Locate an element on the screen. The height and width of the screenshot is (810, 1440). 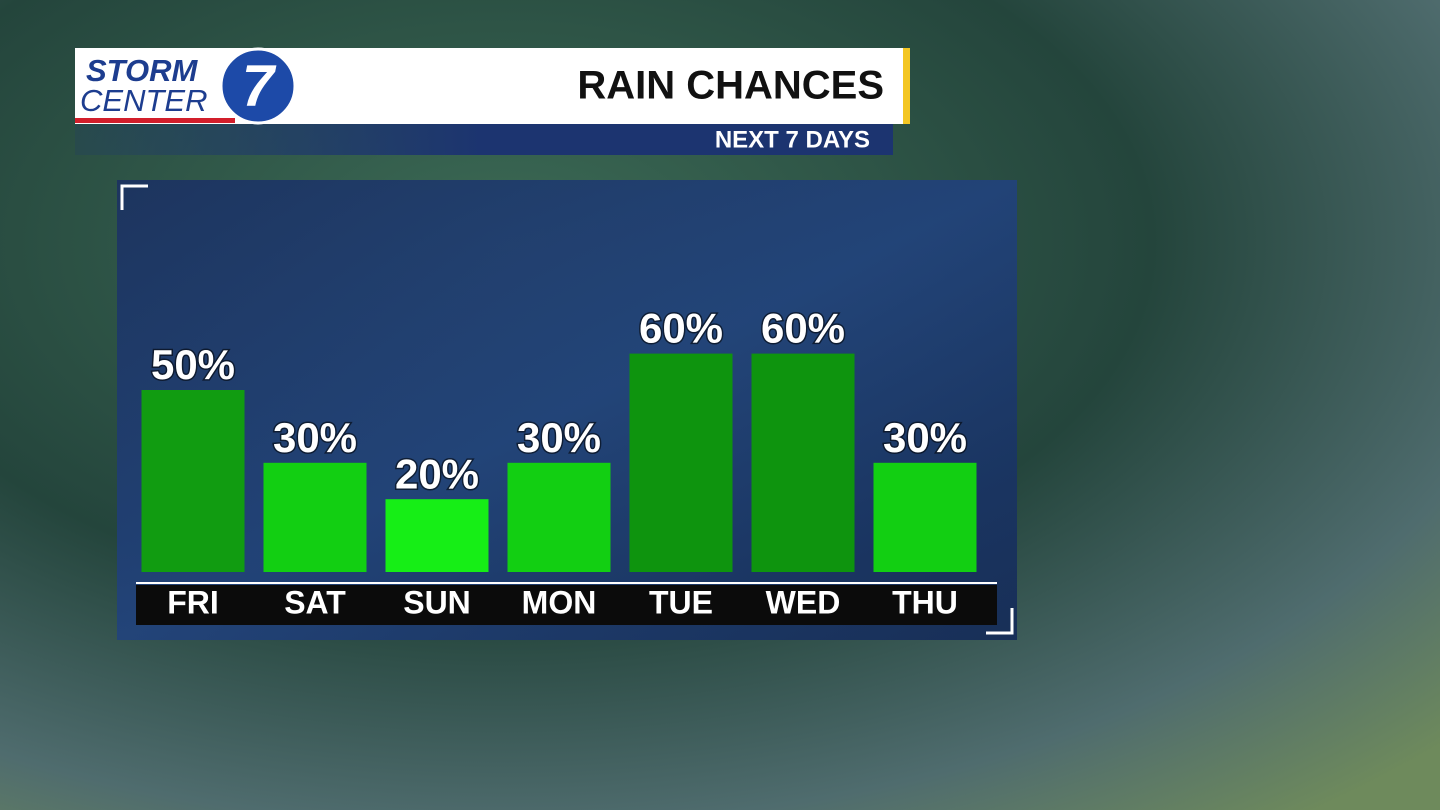
logo-number: 7 is located at coordinates (259, 85).